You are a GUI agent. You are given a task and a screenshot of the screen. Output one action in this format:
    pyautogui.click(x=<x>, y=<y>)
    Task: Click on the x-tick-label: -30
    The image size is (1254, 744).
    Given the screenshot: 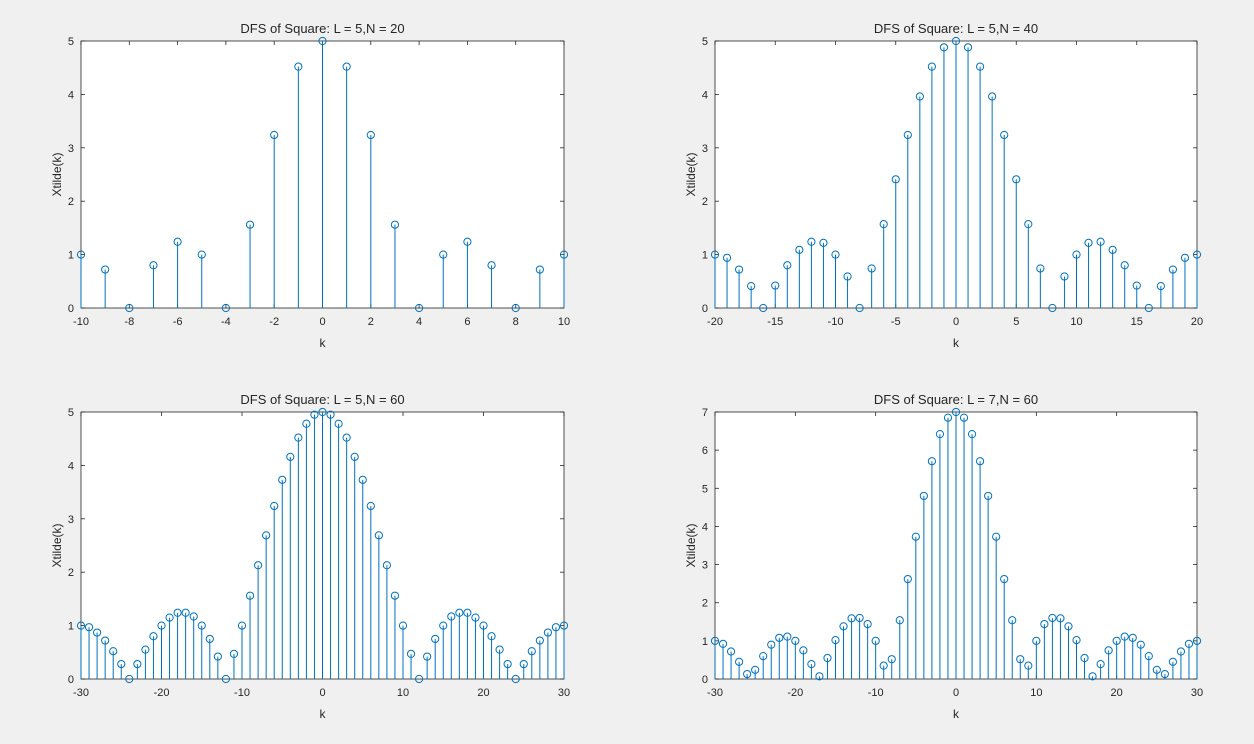 What is the action you would take?
    pyautogui.click(x=81, y=693)
    